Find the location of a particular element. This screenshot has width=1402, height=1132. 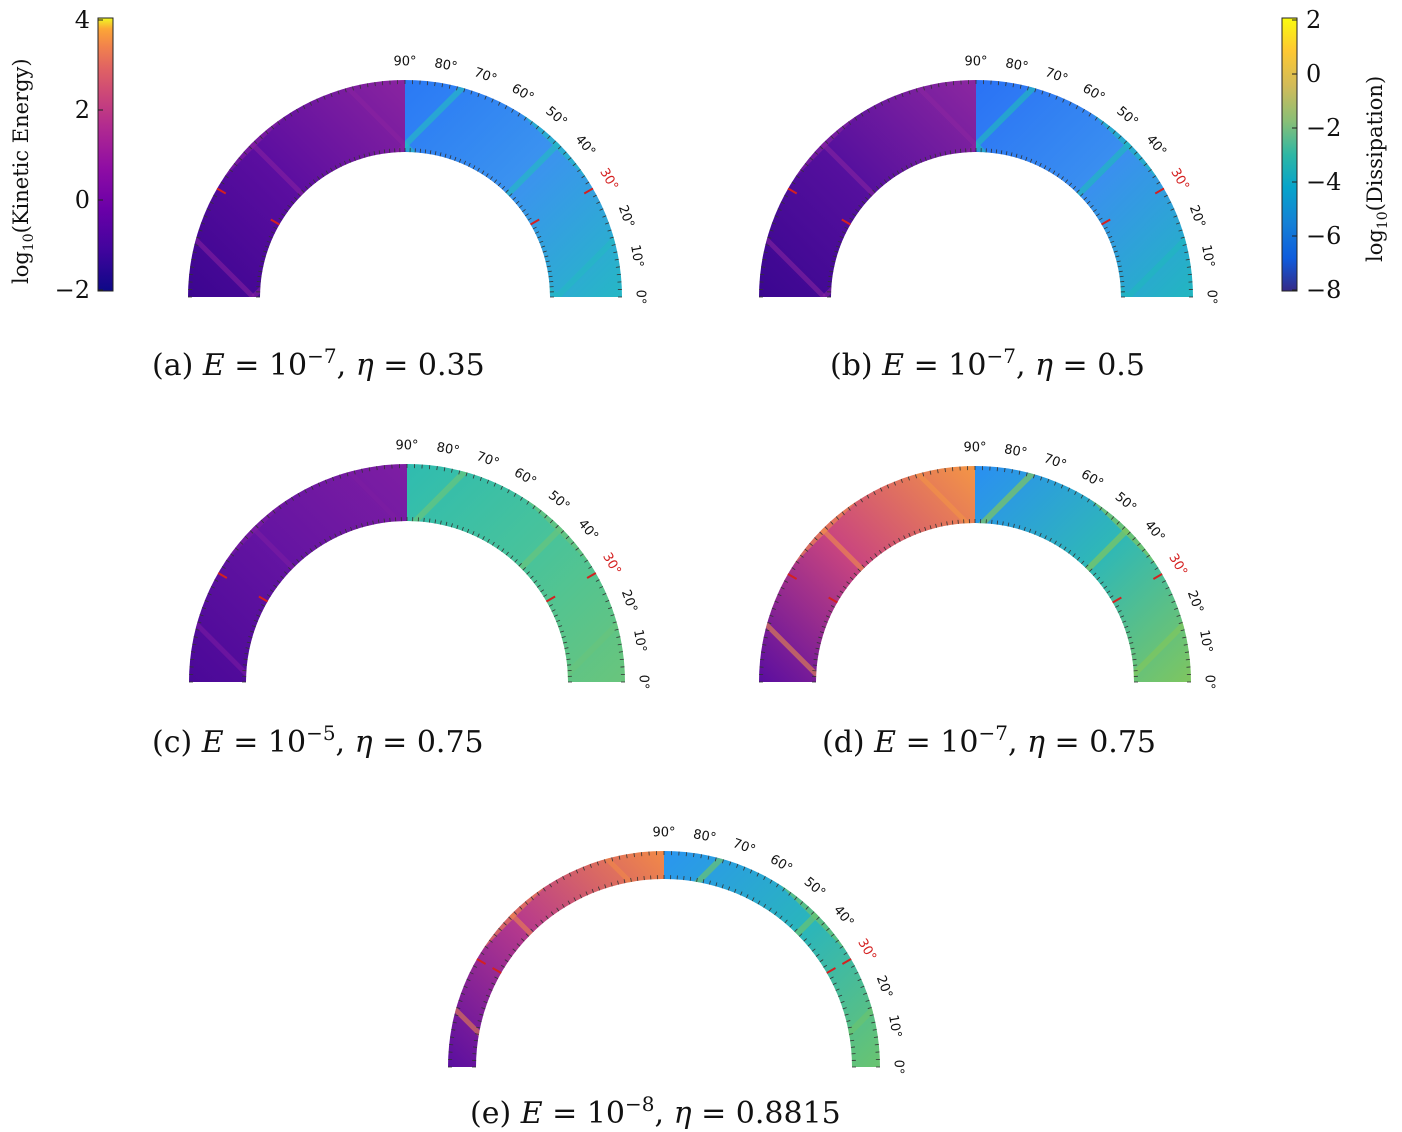

dissipation-beams is located at coordinates (772, 959).